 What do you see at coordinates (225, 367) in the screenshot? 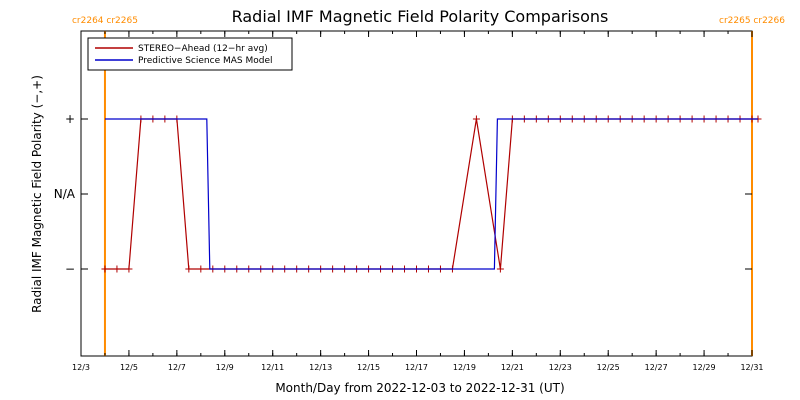
I see `x-tick-label: 12/9` at bounding box center [225, 367].